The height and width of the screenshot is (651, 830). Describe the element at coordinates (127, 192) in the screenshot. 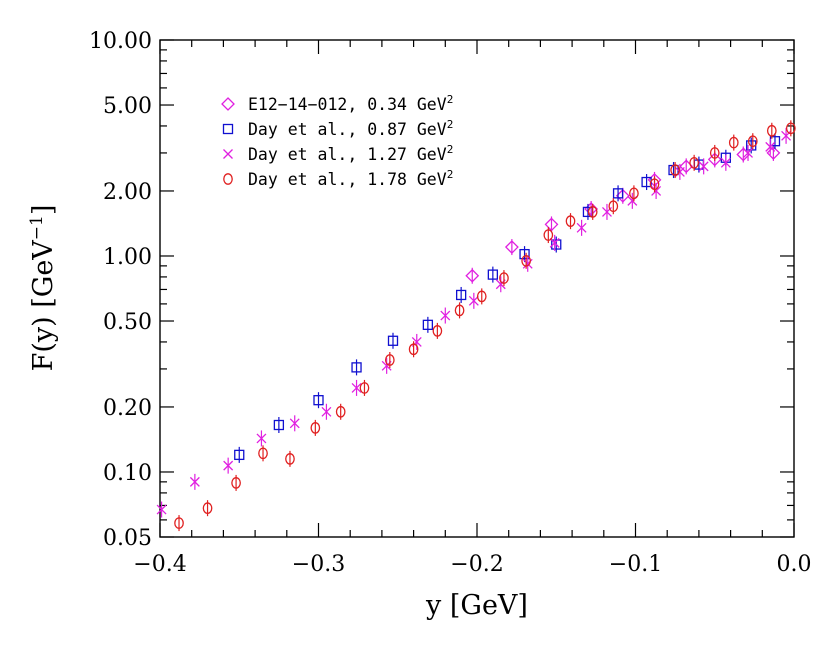

I see `y-tick-label: 2.00` at that location.